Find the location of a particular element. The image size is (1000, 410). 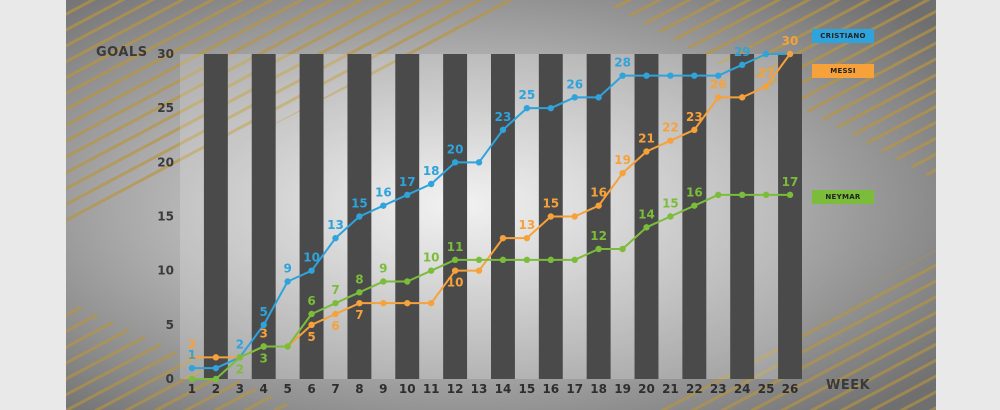

y-axis-ticks: 0 5 10 15 20 25 30 is located at coordinates (165, 216).